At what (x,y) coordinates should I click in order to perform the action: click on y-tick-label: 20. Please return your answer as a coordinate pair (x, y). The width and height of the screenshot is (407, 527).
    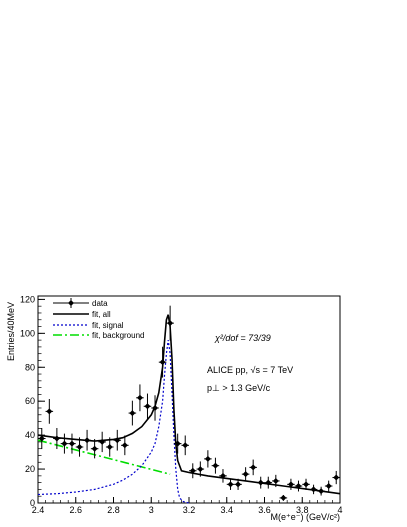
    Looking at the image, I should click on (30, 469).